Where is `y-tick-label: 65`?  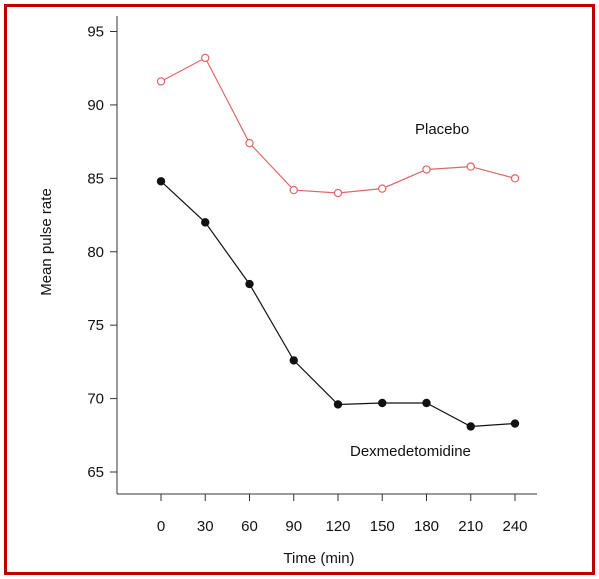
y-tick-label: 65 is located at coordinates (95, 472).